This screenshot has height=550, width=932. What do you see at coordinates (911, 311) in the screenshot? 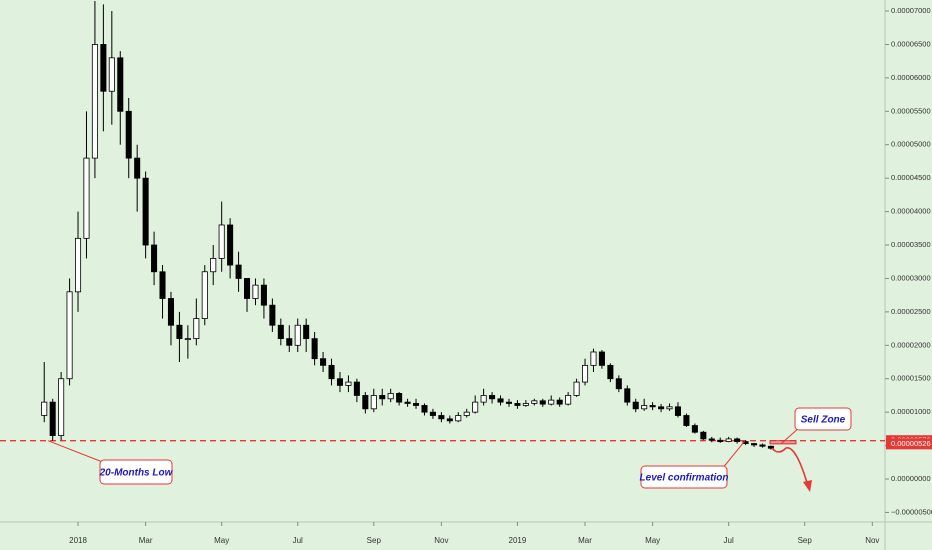
I see `y-tick-label: 0.00002500` at bounding box center [911, 311].